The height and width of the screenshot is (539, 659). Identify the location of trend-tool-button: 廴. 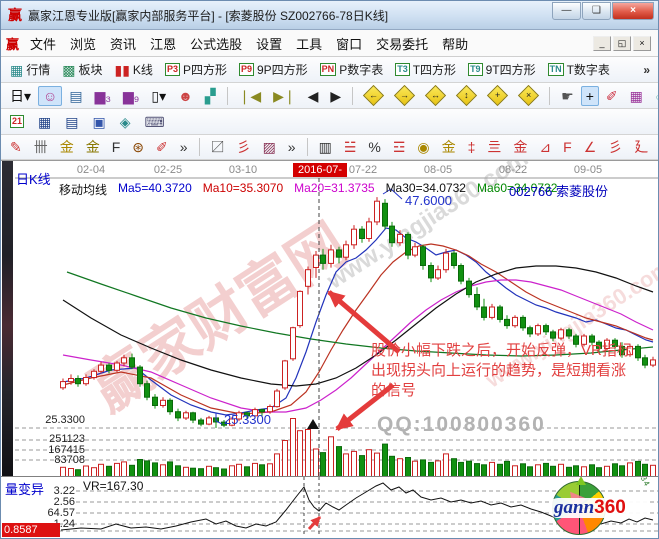
(641, 147).